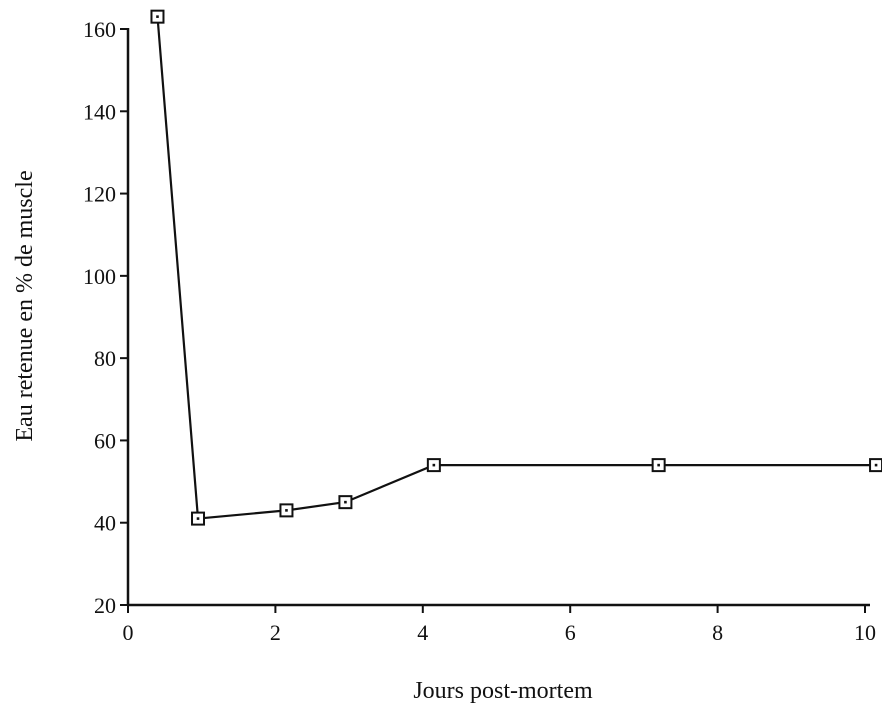 Image resolution: width=882 pixels, height=711 pixels. Describe the element at coordinates (275, 632) in the screenshot. I see `x-tick-label: 2` at that location.